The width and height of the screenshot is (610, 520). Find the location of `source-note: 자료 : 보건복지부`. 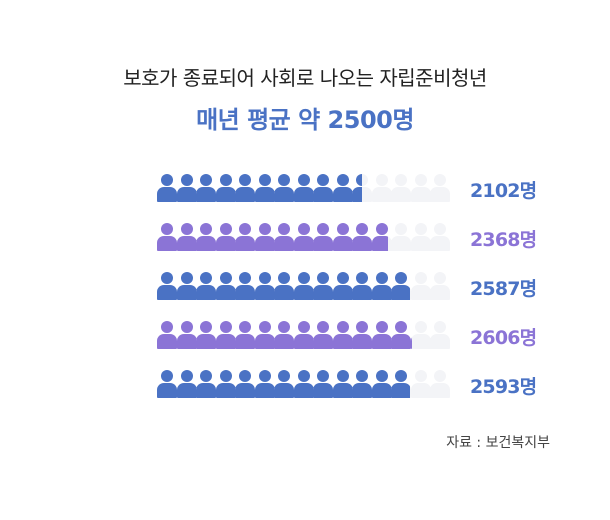

source-note: 자료 : 보건복지부 is located at coordinates (498, 443).